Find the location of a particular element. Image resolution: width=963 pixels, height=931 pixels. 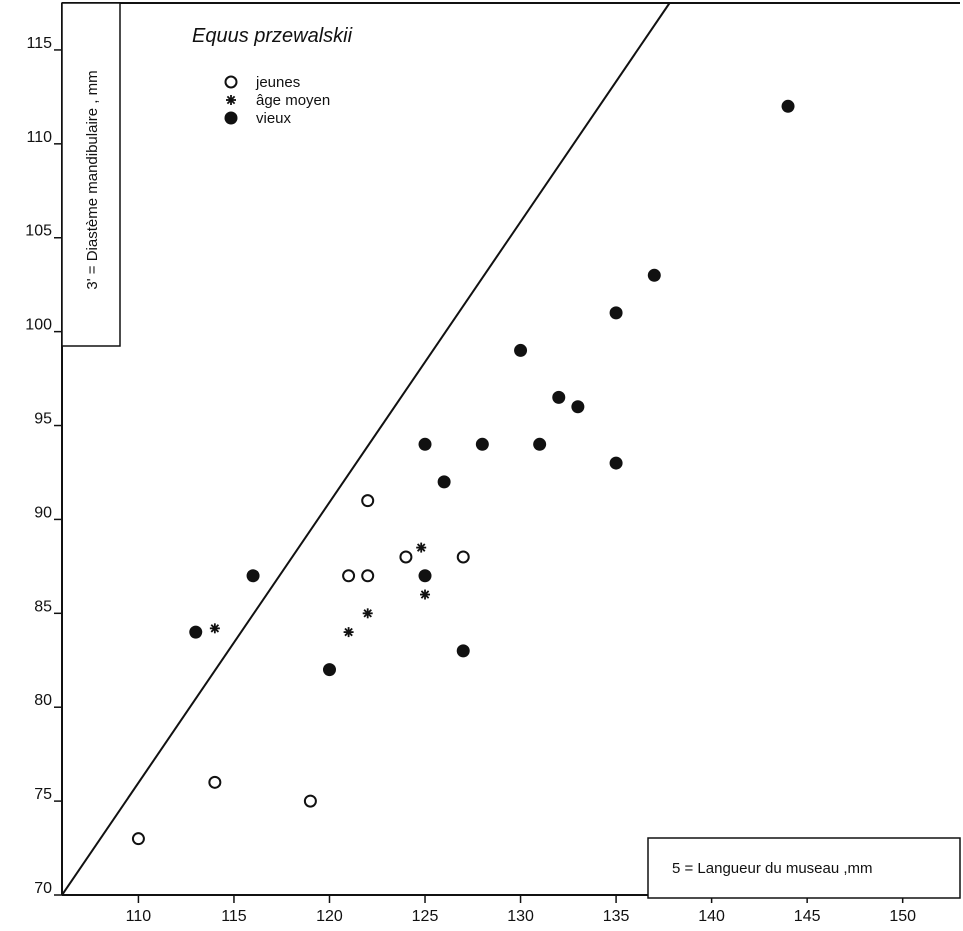

ylabel-box is located at coordinates (91, 174).